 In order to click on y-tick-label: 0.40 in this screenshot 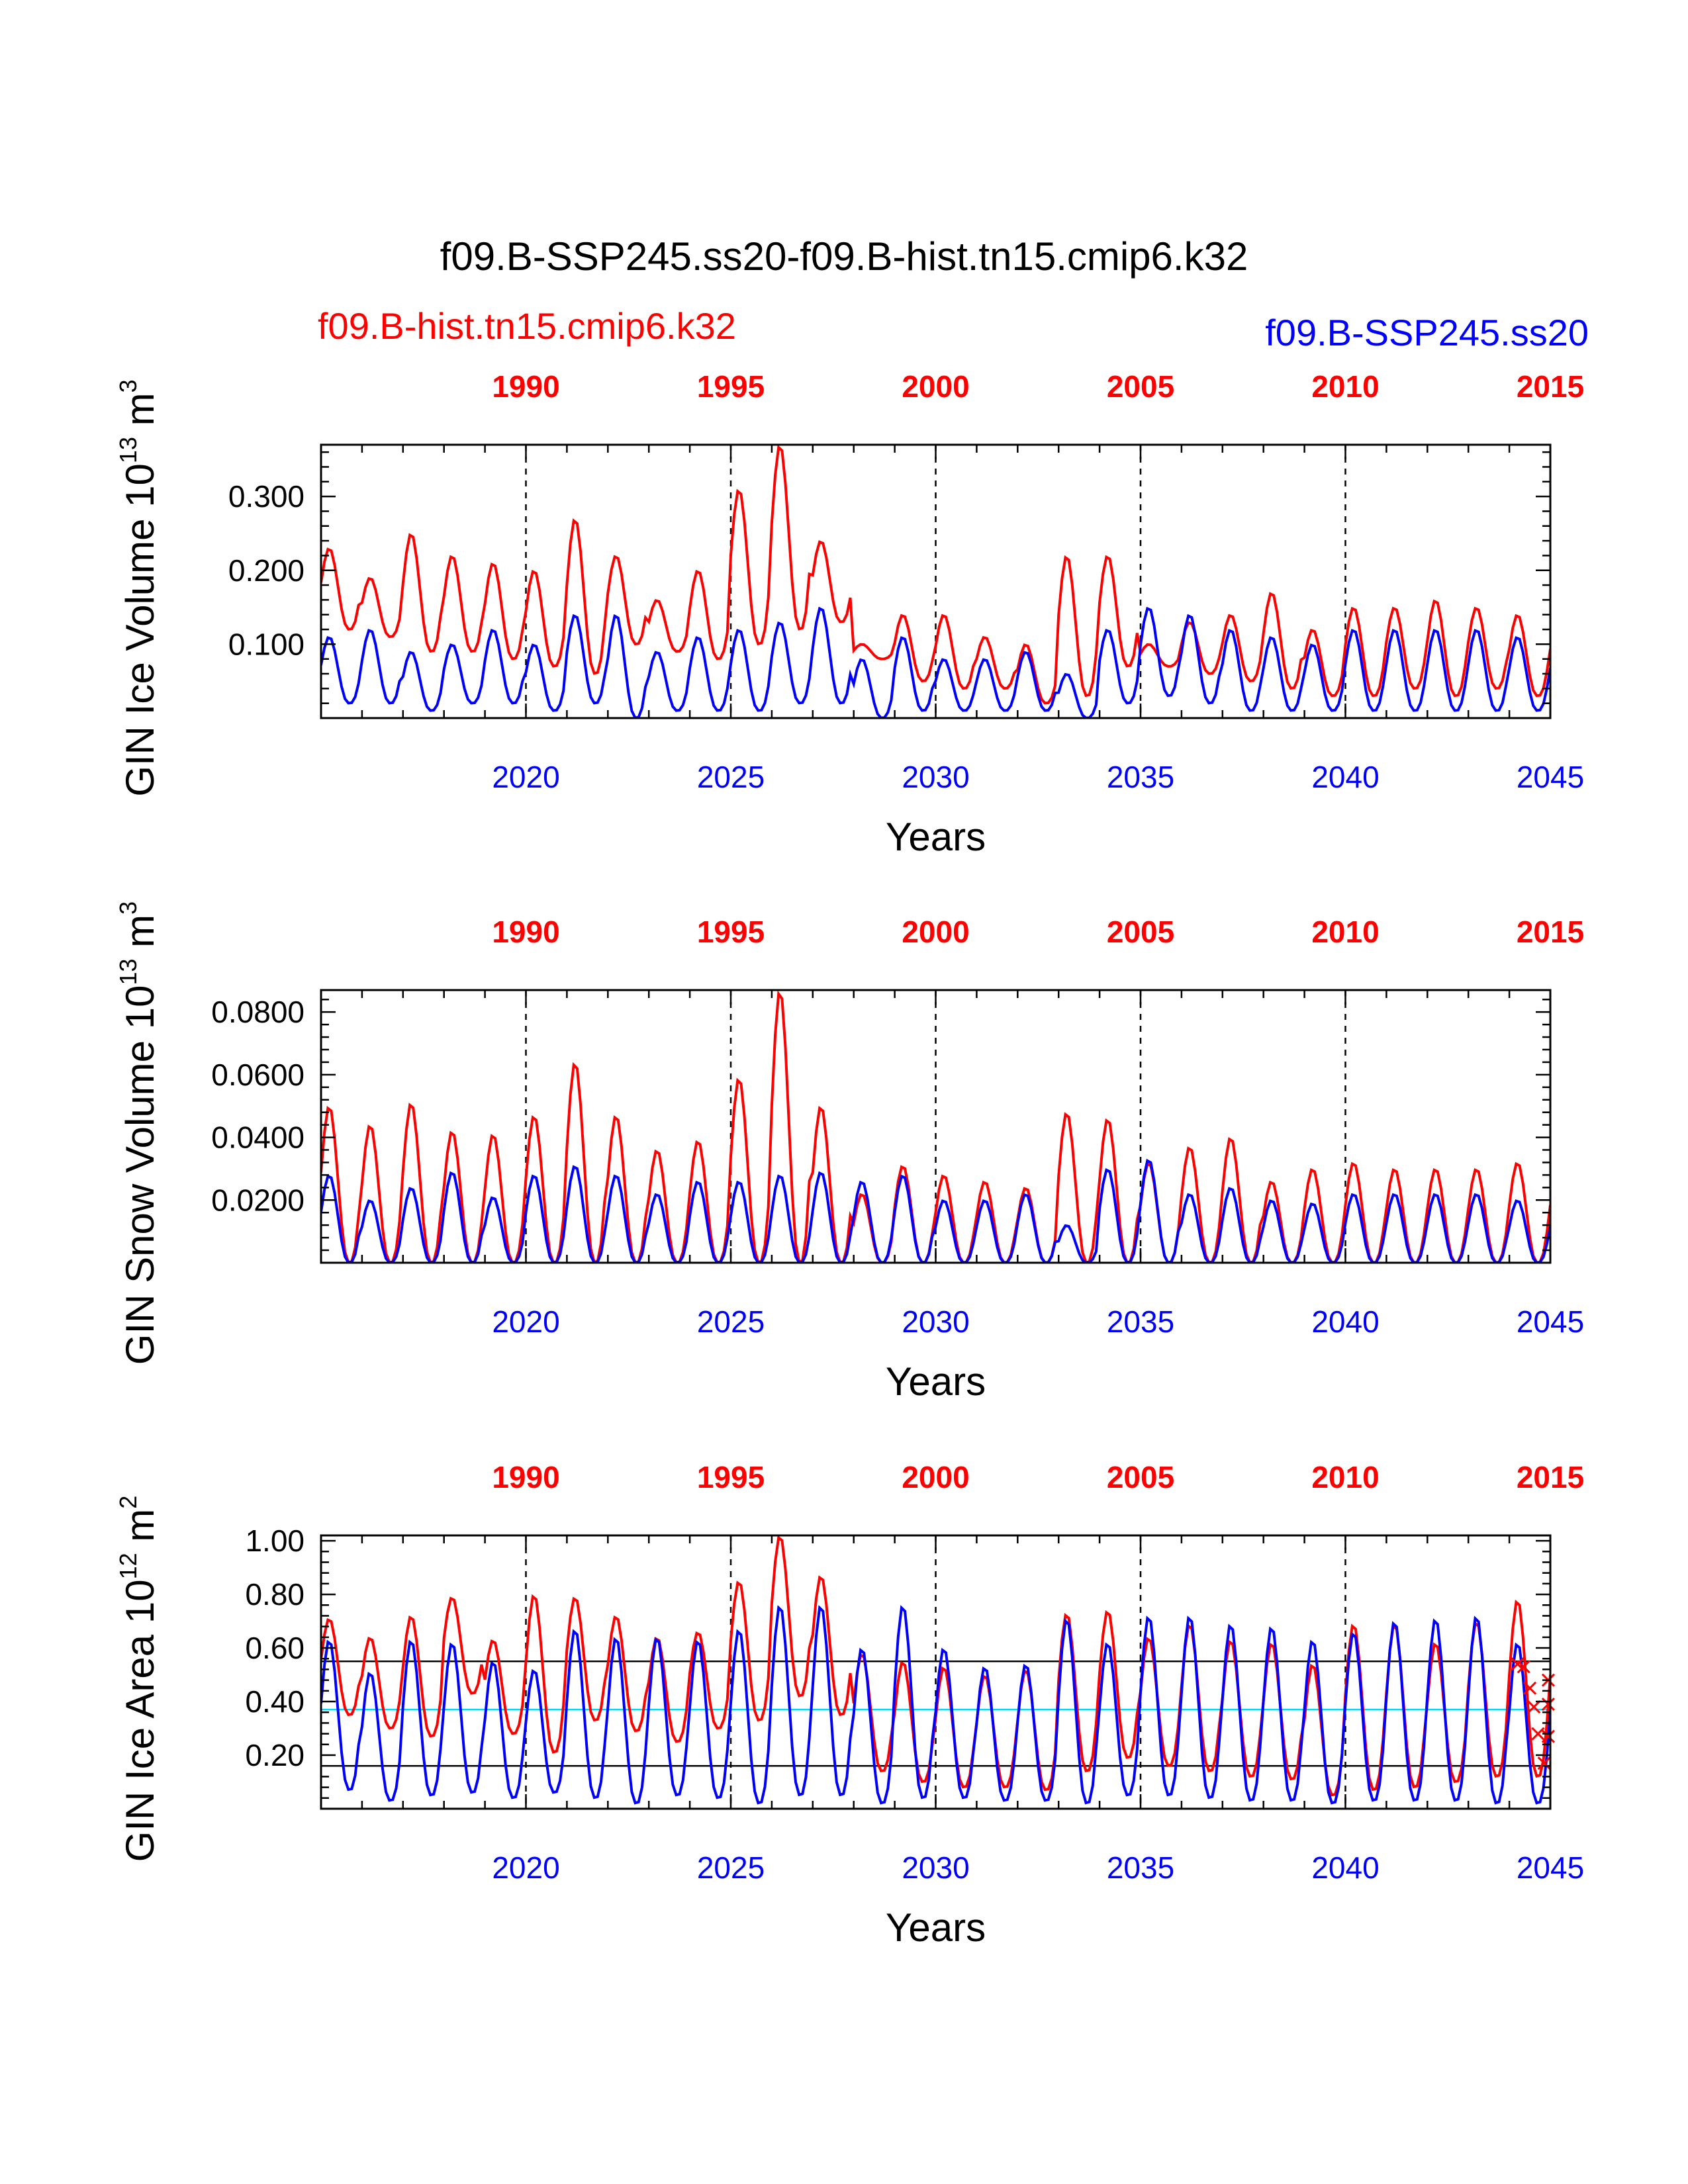, I will do `click(275, 1701)`.